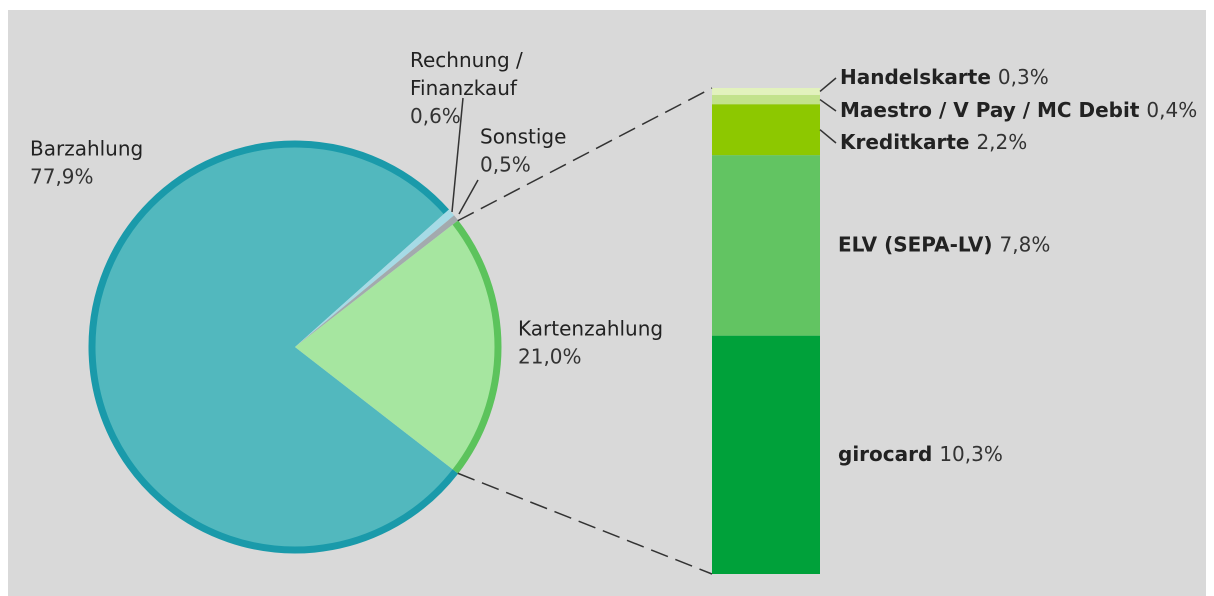 Image resolution: width=1214 pixels, height=596 pixels. Describe the element at coordinates (62, 177) in the screenshot. I see `label-value: 77,9%` at that location.